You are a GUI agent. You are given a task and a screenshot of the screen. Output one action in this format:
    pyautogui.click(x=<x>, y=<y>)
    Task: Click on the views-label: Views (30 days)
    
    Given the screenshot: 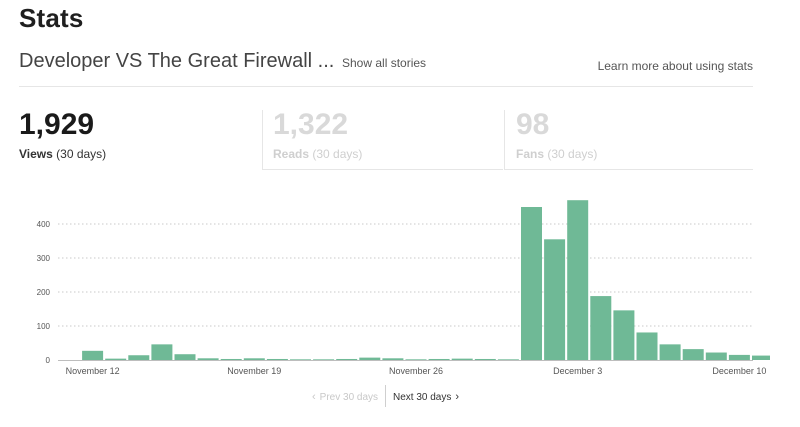 What is the action you would take?
    pyautogui.click(x=63, y=154)
    